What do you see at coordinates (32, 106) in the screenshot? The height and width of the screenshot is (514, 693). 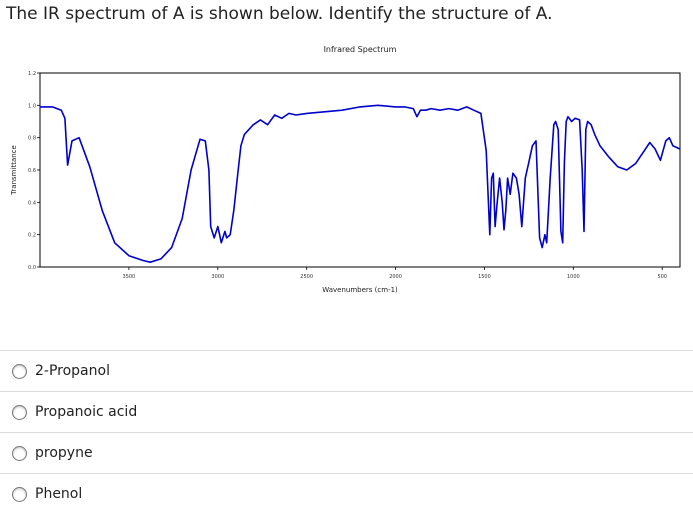 I see `y-tick-label: 1.0` at bounding box center [32, 106].